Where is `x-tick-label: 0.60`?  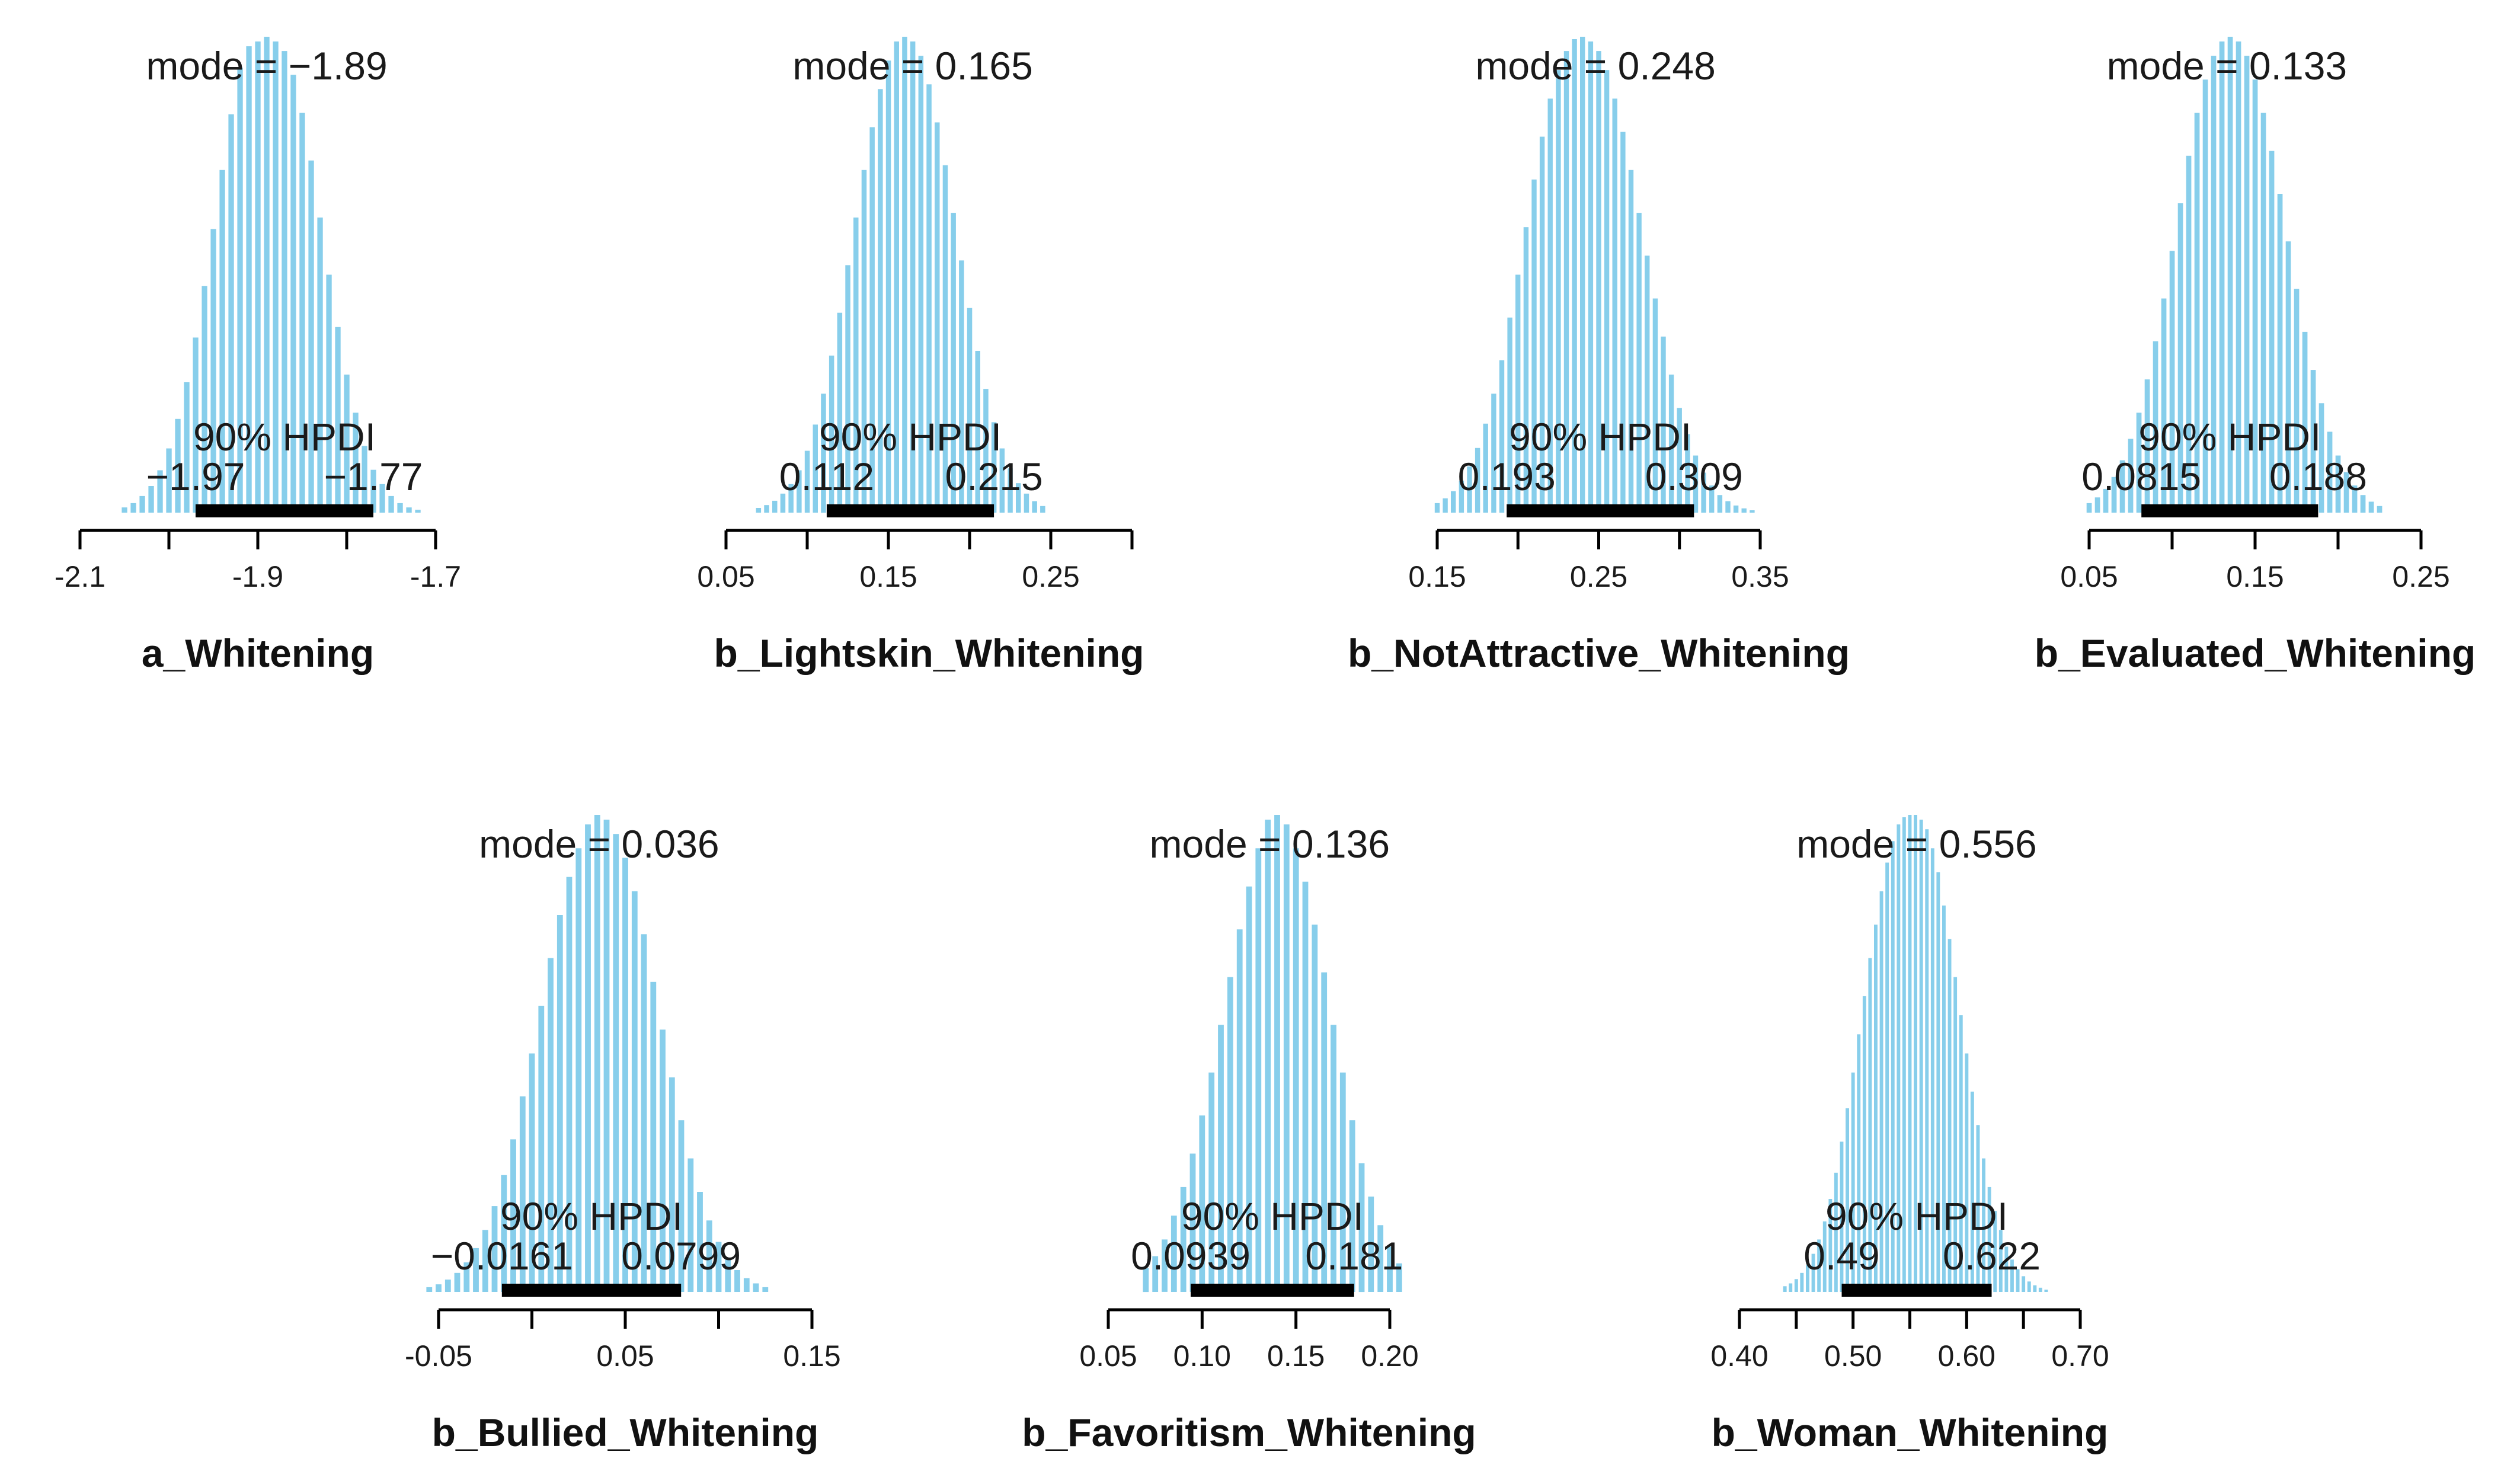 x-tick-label: 0.60 is located at coordinates (1967, 1356).